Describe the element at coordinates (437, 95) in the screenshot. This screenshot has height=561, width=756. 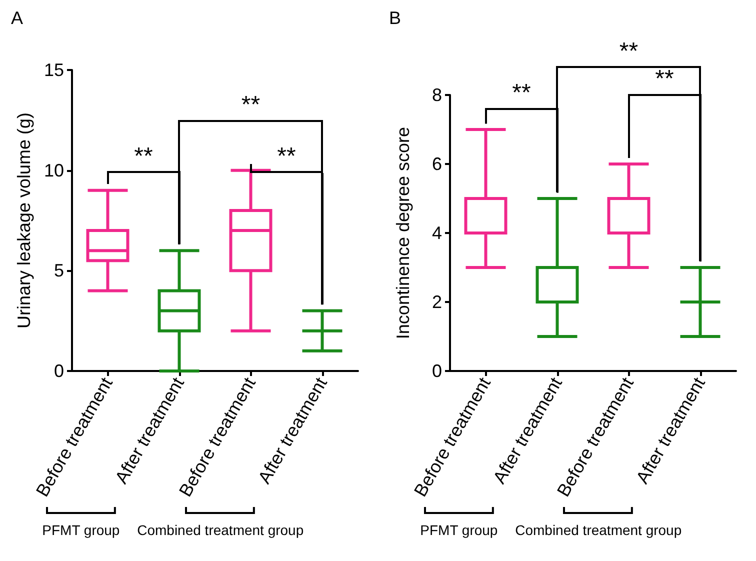
I see `y-tick-label: 8` at that location.